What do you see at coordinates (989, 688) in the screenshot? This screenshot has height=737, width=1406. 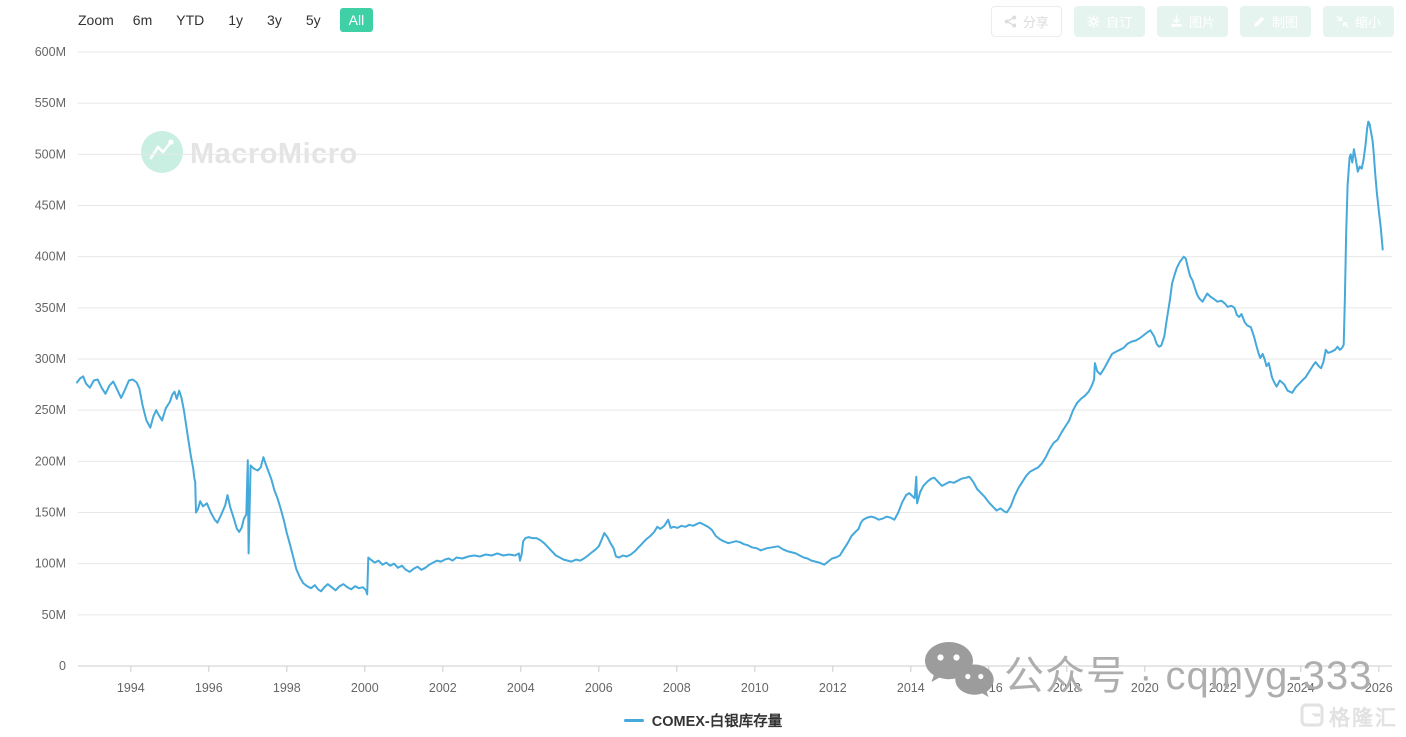 I see `x-axis-tick-label: 2016` at bounding box center [989, 688].